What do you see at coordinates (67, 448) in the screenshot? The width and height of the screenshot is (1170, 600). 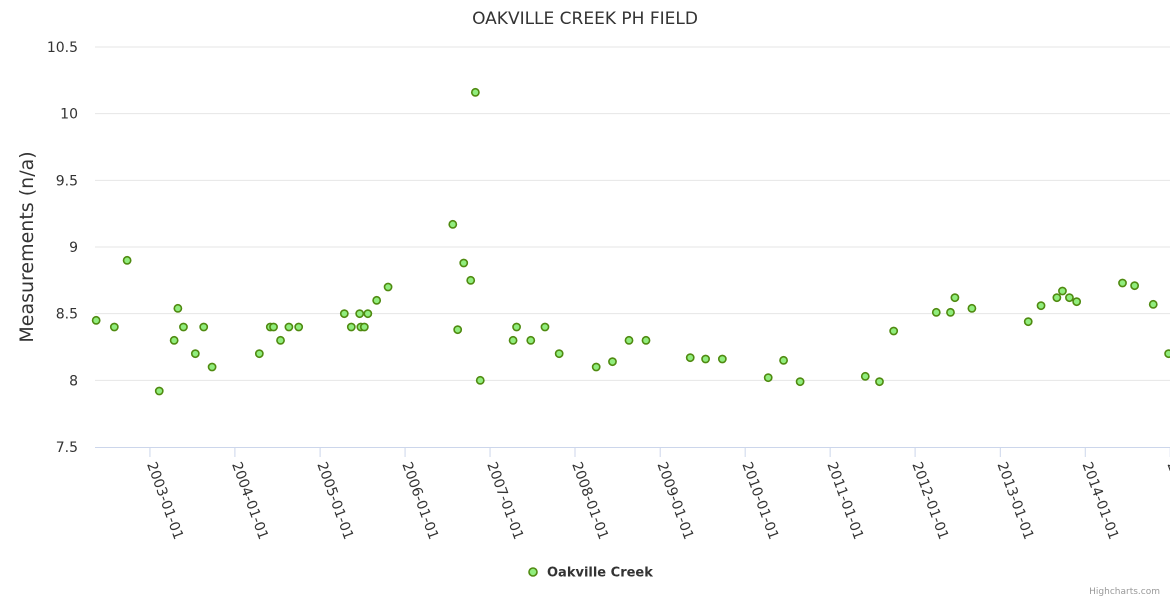 I see `y-tick-label: 7.5` at bounding box center [67, 448].